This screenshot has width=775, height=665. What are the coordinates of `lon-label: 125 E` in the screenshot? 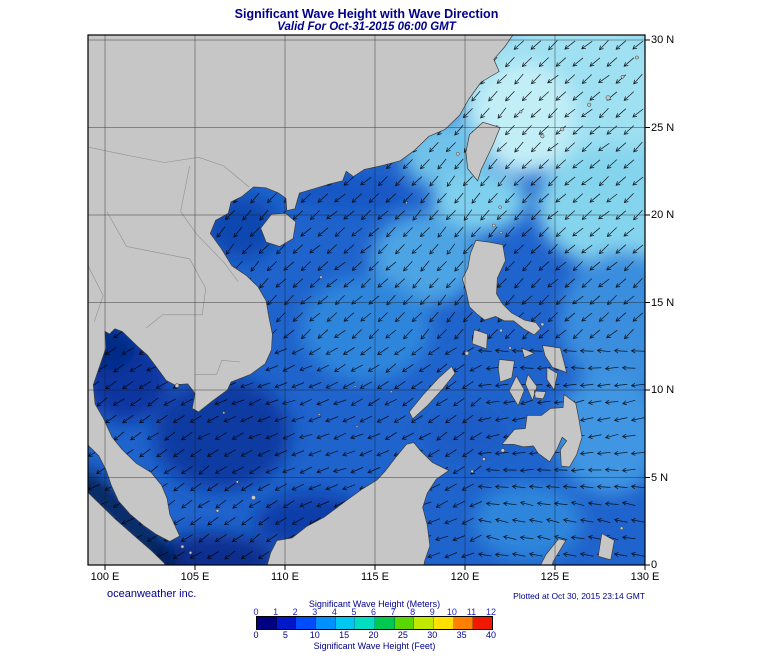 It's located at (555, 577).